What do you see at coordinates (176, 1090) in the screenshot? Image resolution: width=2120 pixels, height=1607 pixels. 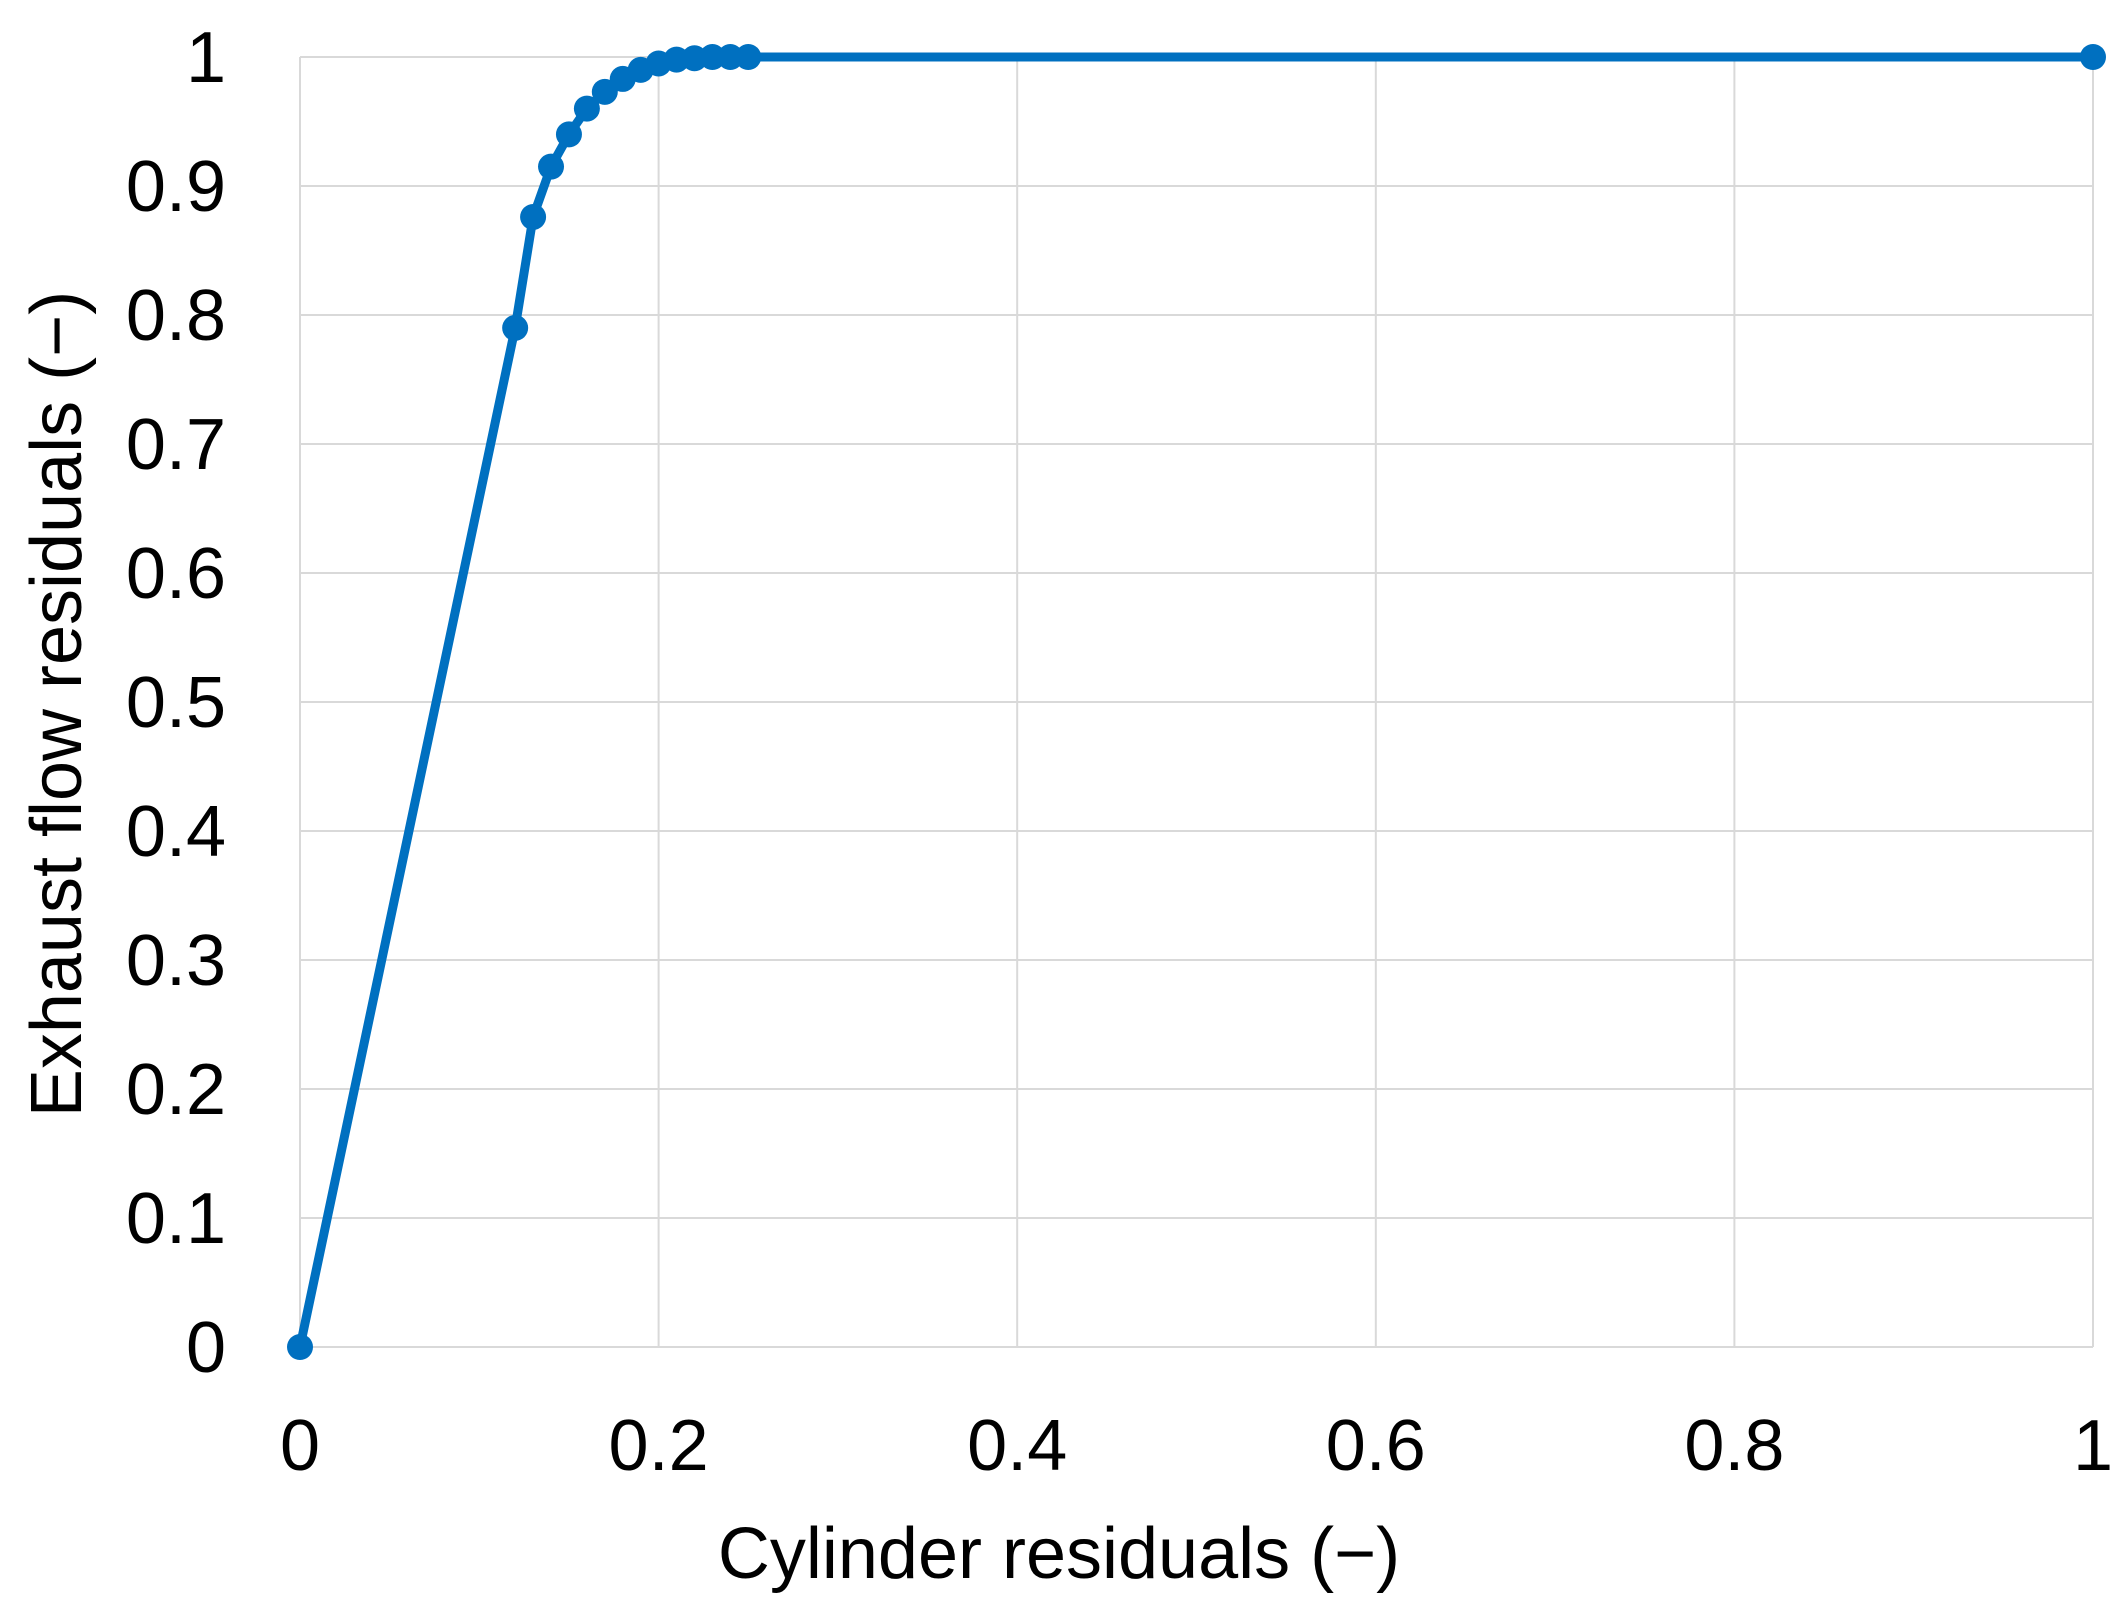 I see `y-tick-label: 0.2` at bounding box center [176, 1090].